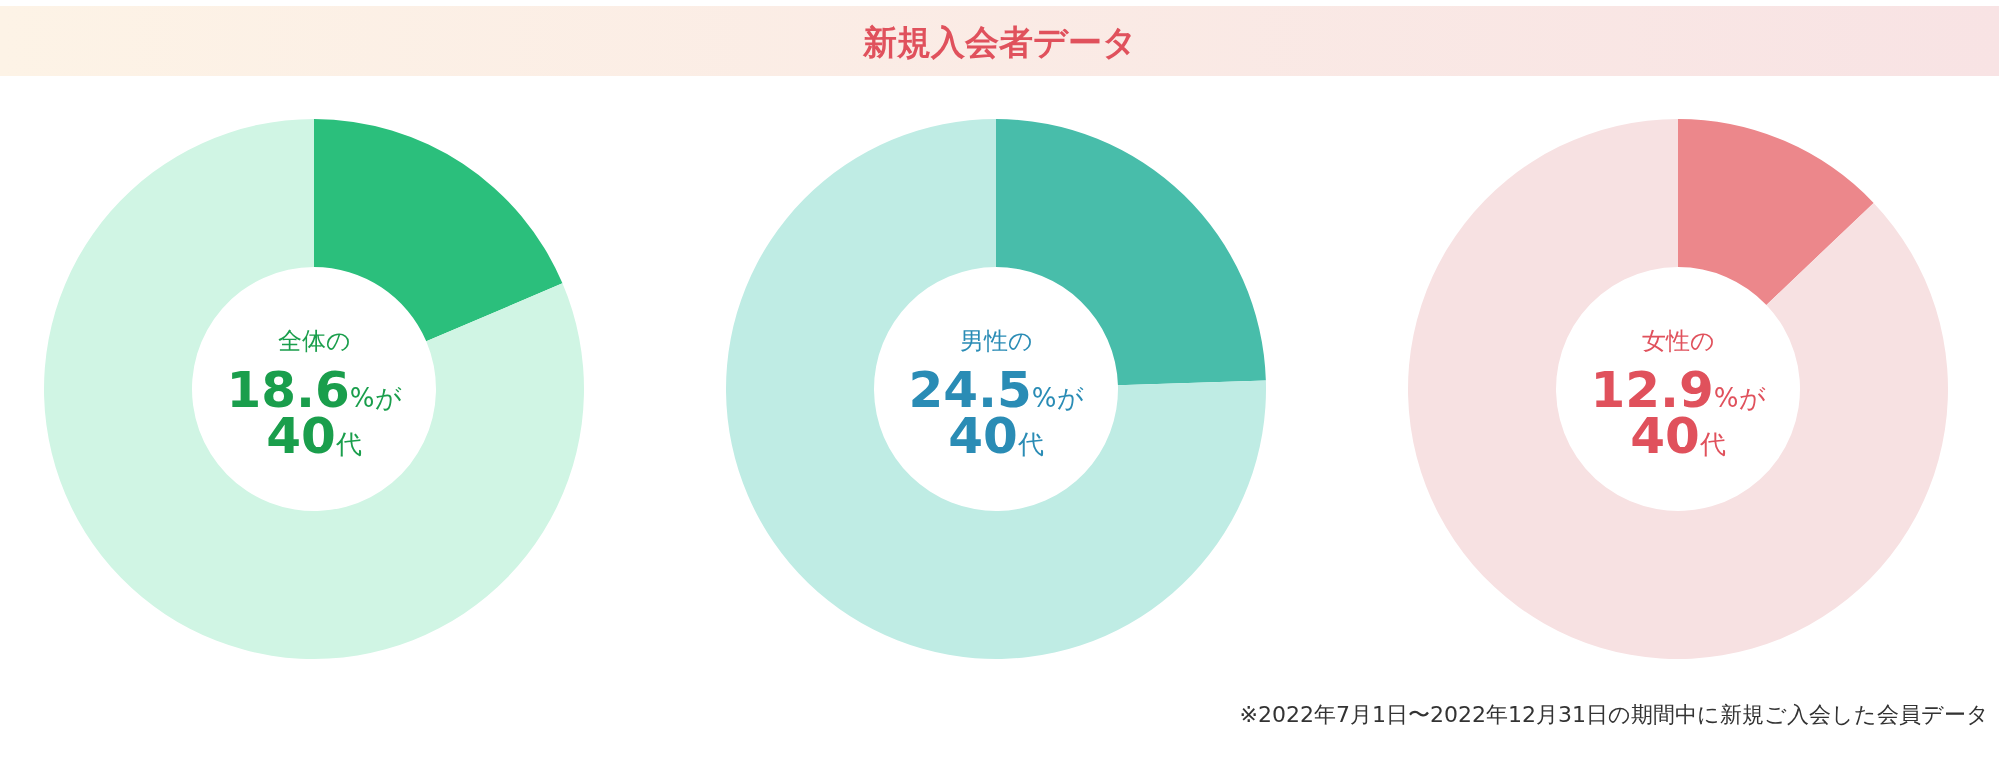 The image size is (1999, 770). Describe the element at coordinates (996, 341) in the screenshot. I see `text: 男性の` at that location.